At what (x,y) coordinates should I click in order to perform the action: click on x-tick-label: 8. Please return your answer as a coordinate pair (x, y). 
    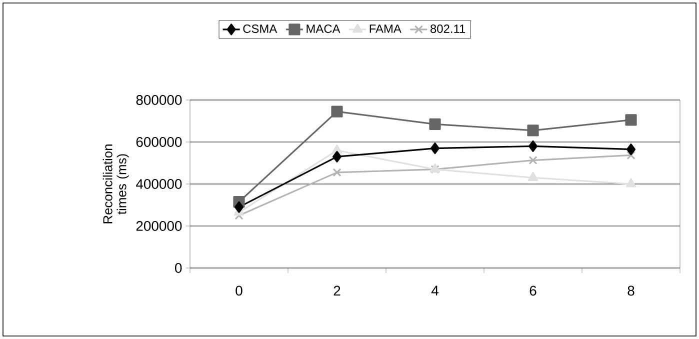
    Looking at the image, I should click on (631, 291).